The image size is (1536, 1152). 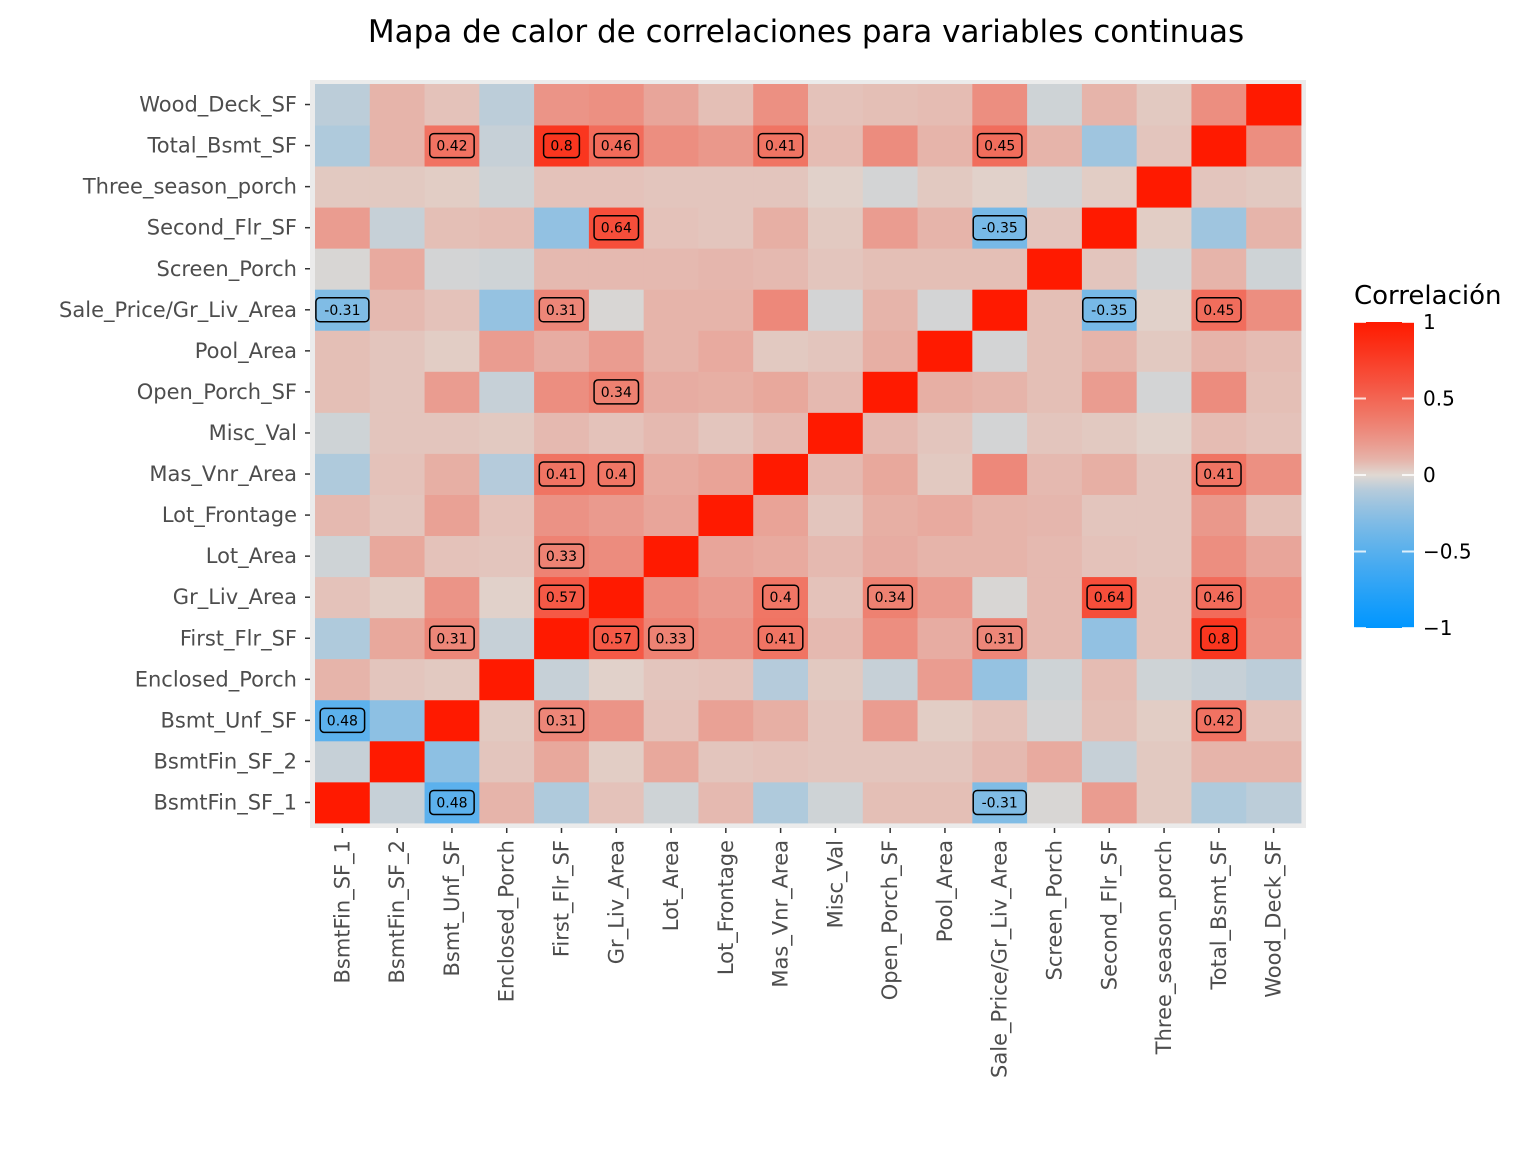 I want to click on heatmap-cell-misc-val-x-sale-price-gr-liv-area, so click(x=1000, y=433).